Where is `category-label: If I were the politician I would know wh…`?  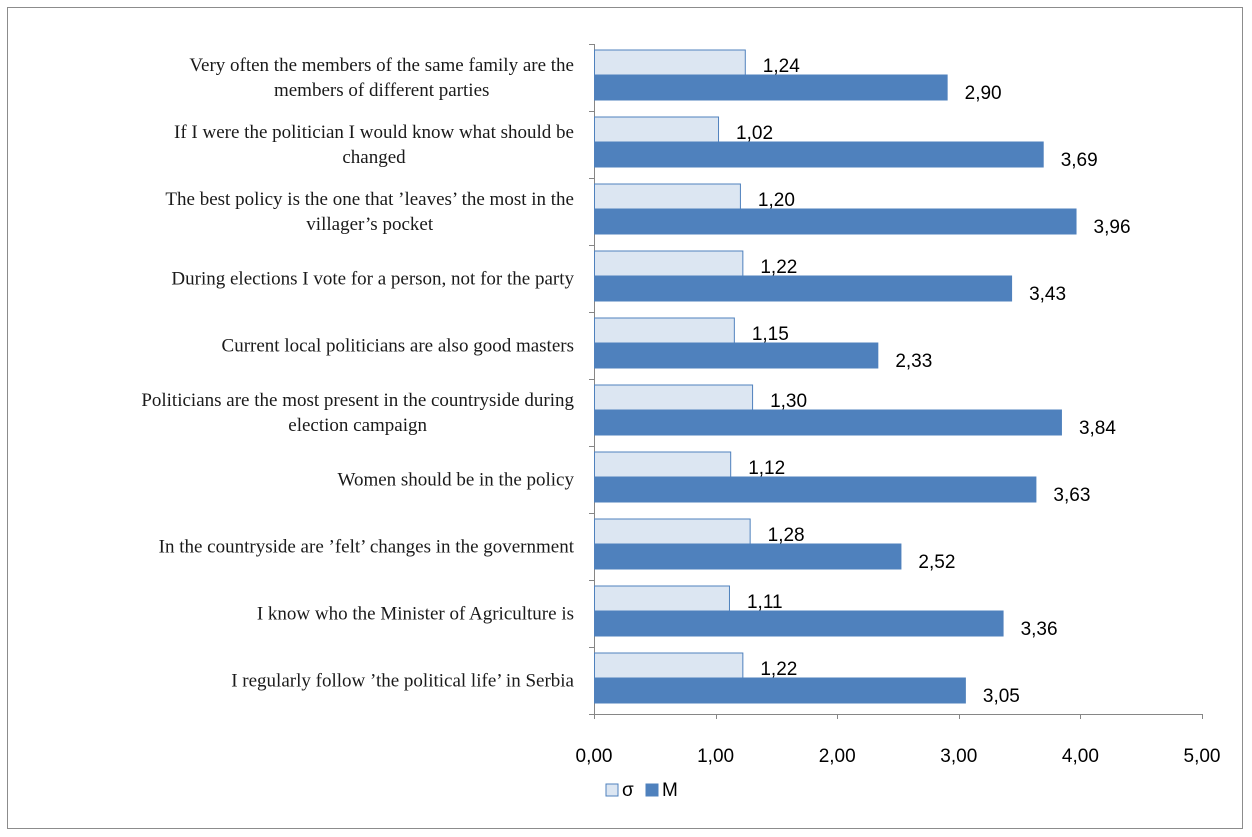
category-label: If I were the politician I would know wh… is located at coordinates (374, 145).